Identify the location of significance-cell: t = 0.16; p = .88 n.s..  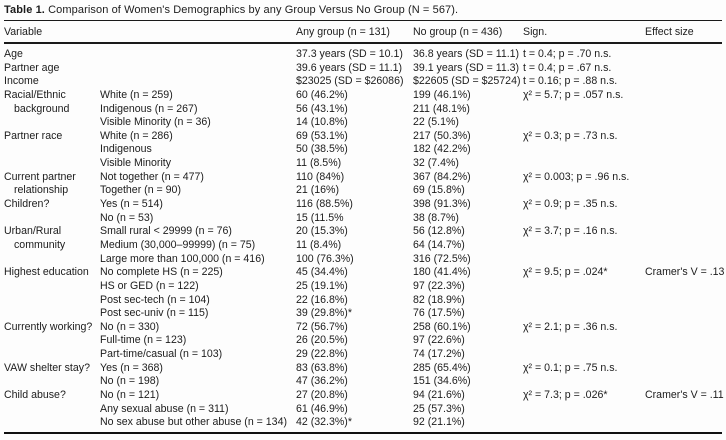
(570, 81).